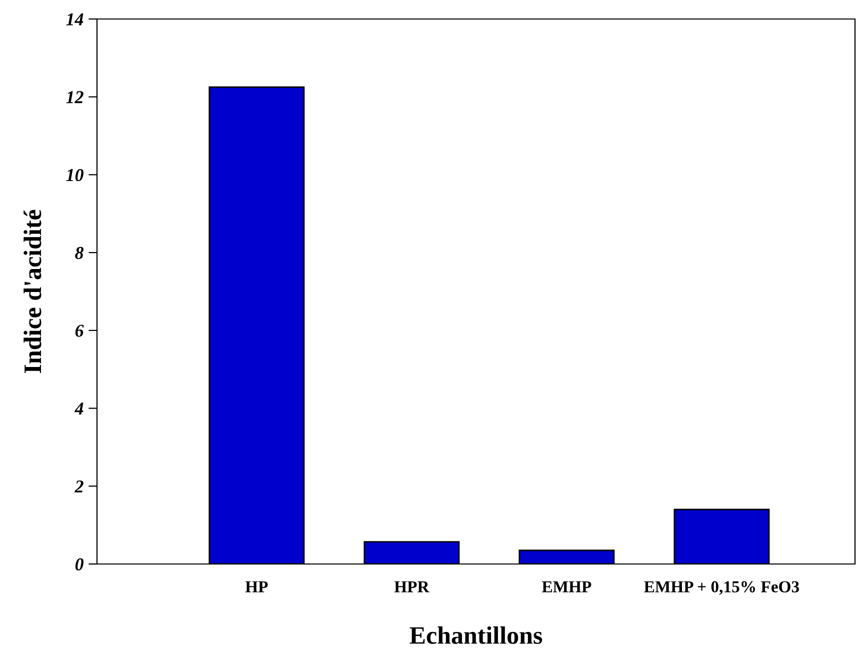 The height and width of the screenshot is (657, 868). What do you see at coordinates (256, 586) in the screenshot?
I see `x-tick-label: HP` at bounding box center [256, 586].